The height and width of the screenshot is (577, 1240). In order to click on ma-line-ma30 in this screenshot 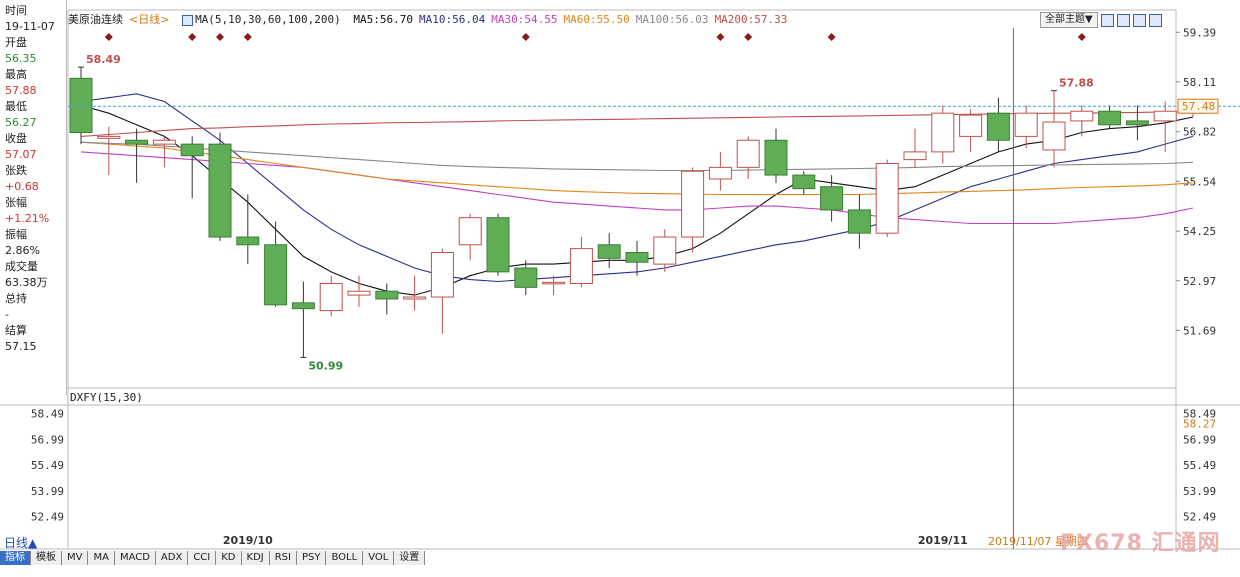, I will do `click(637, 188)`.